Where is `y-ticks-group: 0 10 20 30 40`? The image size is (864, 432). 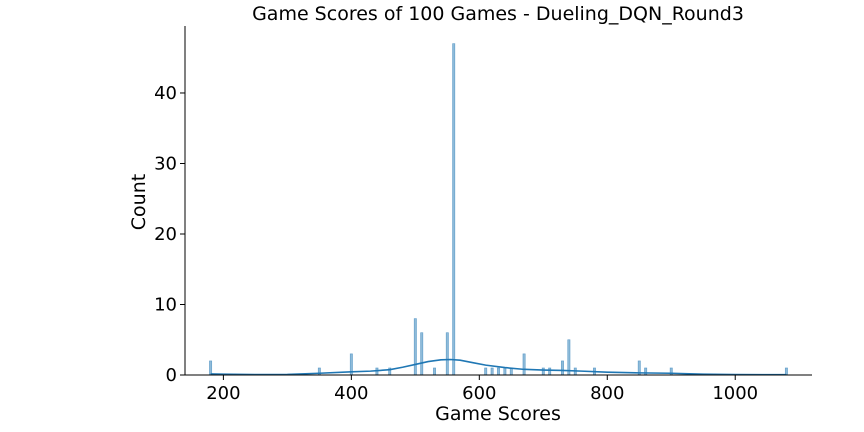 y-ticks-group: 0 10 20 30 40 is located at coordinates (169, 234).